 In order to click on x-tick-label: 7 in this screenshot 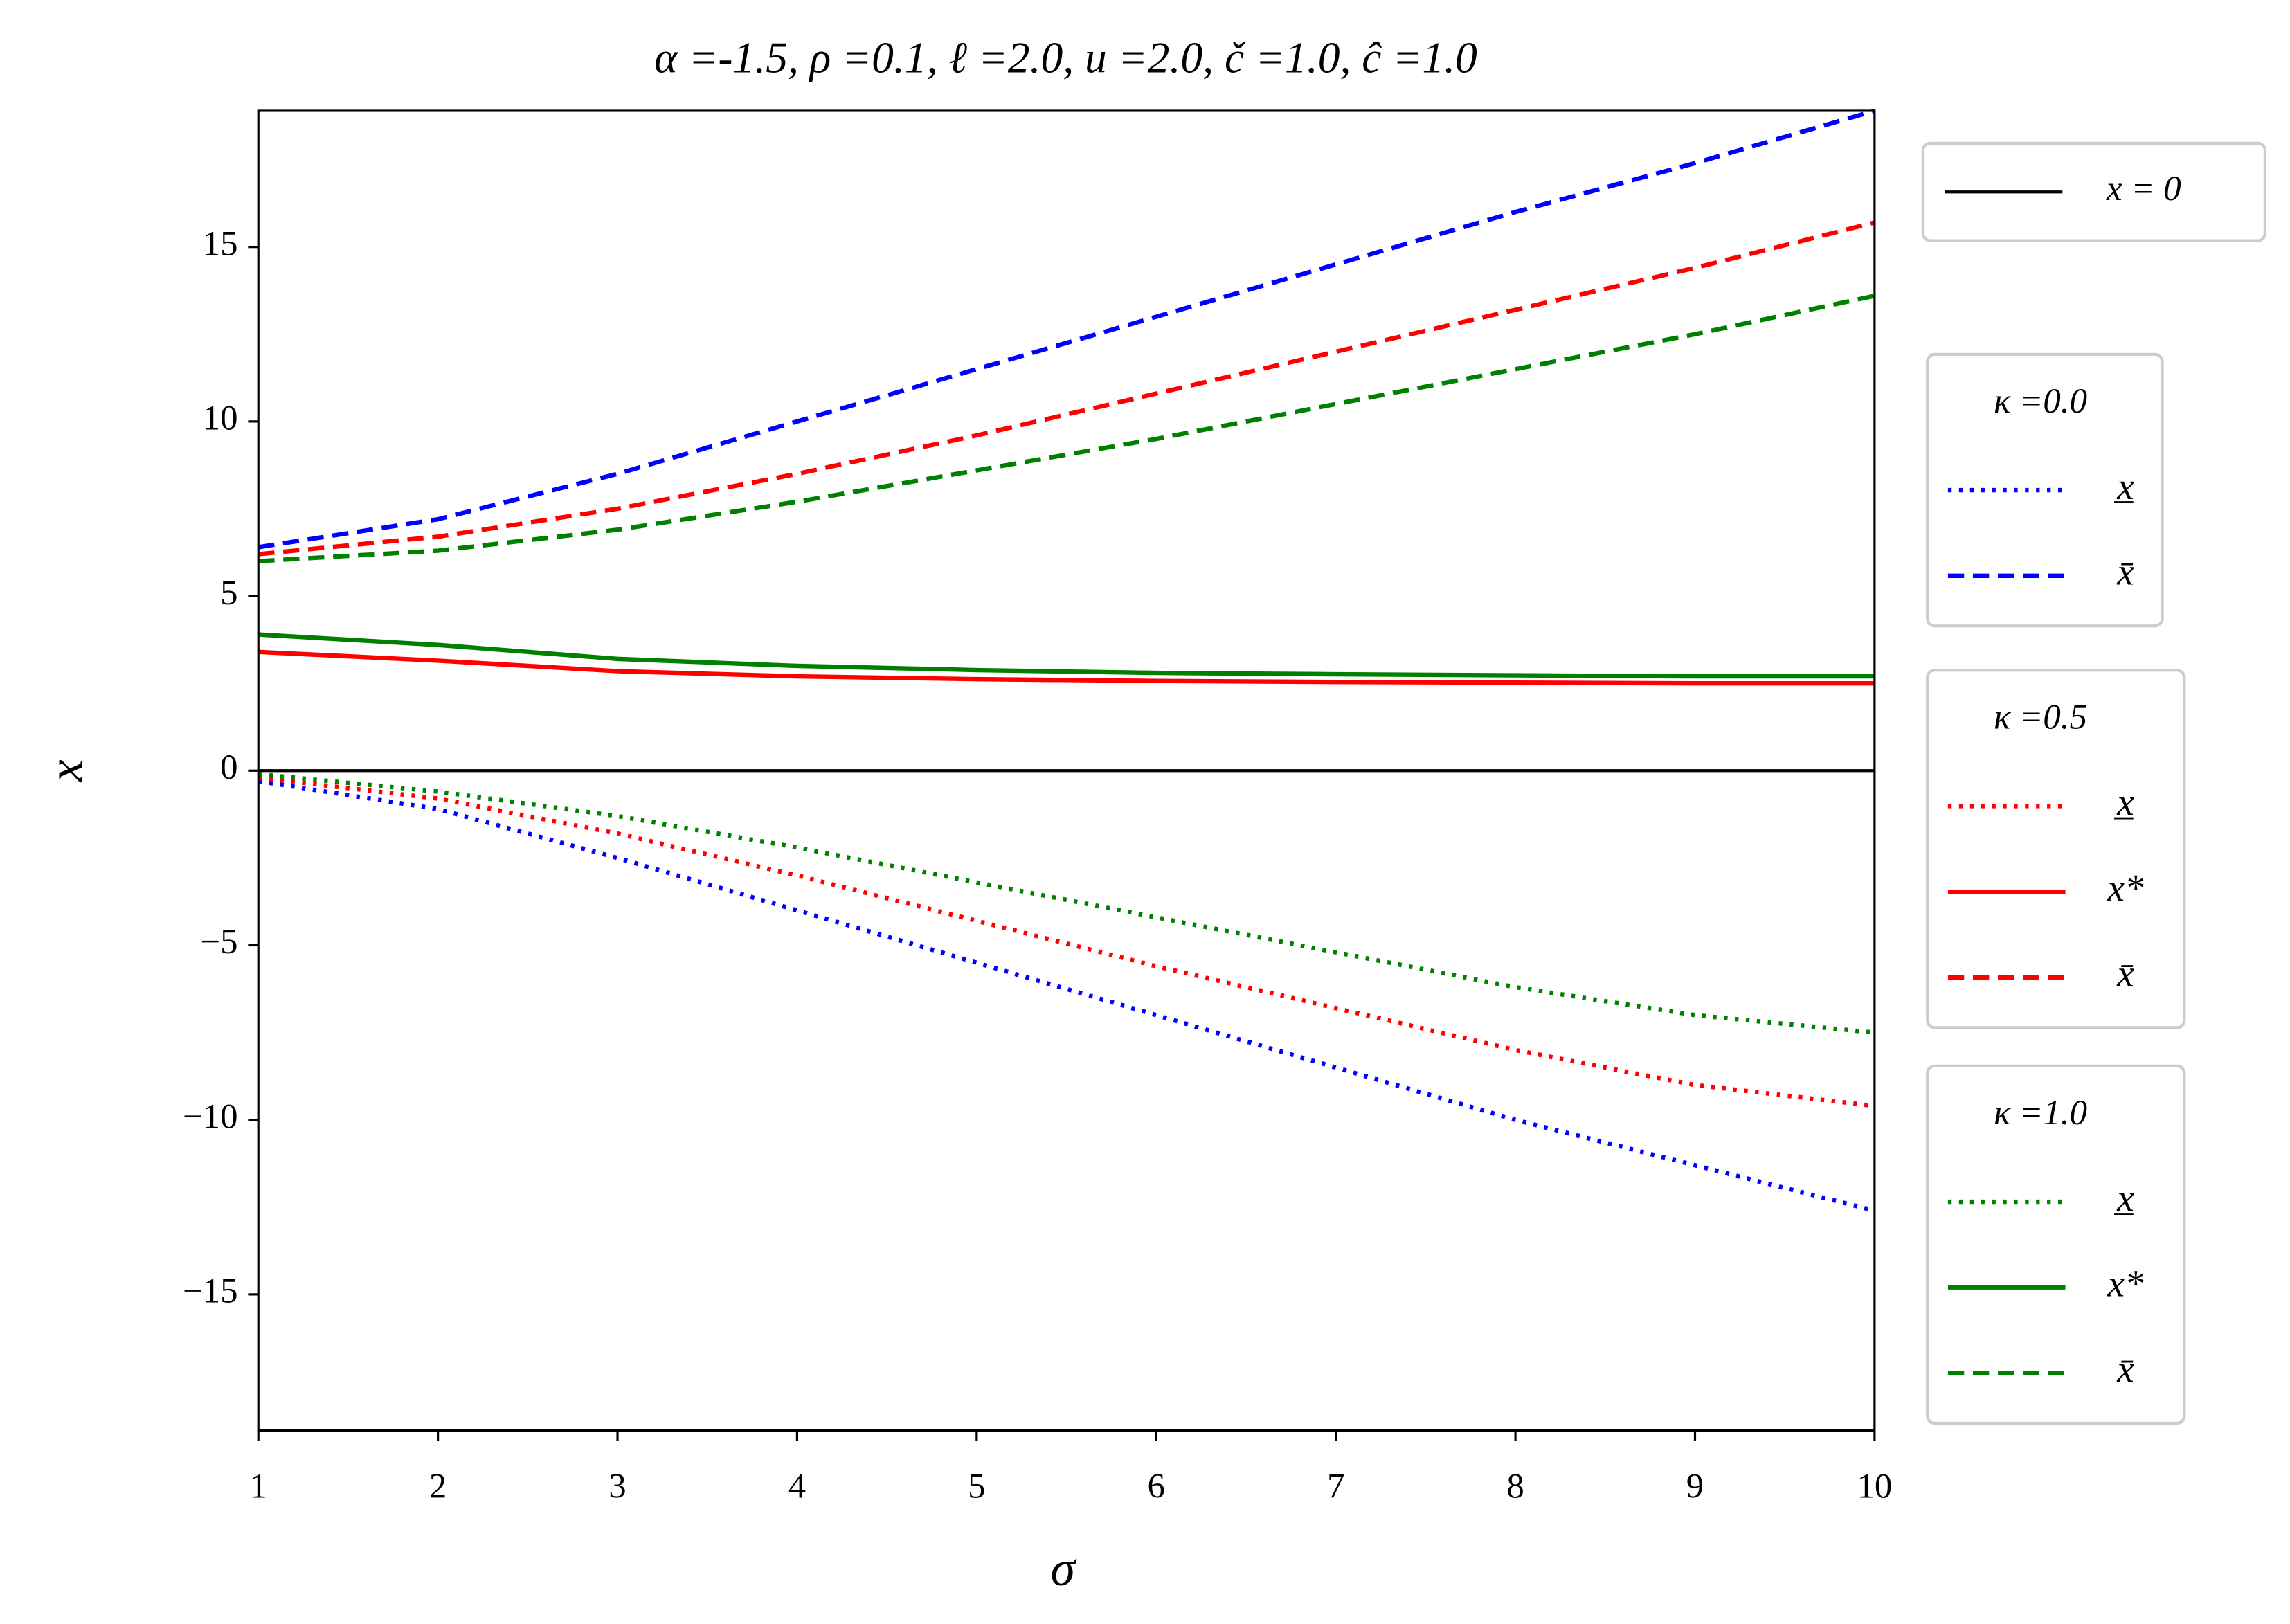, I will do `click(1336, 1487)`.